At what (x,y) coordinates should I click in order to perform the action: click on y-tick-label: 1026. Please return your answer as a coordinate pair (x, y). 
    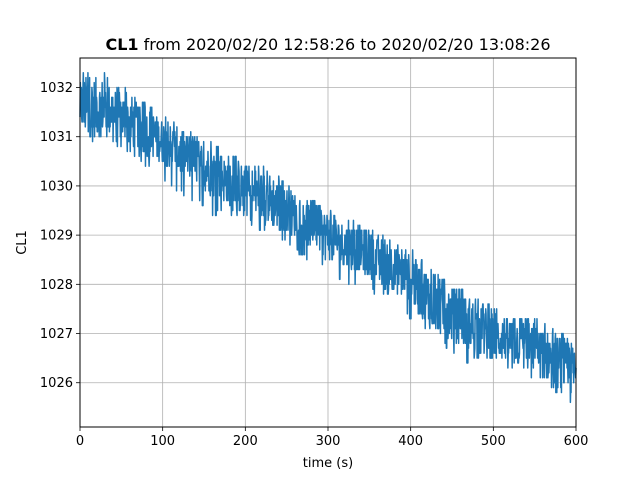
    Looking at the image, I should click on (56, 383).